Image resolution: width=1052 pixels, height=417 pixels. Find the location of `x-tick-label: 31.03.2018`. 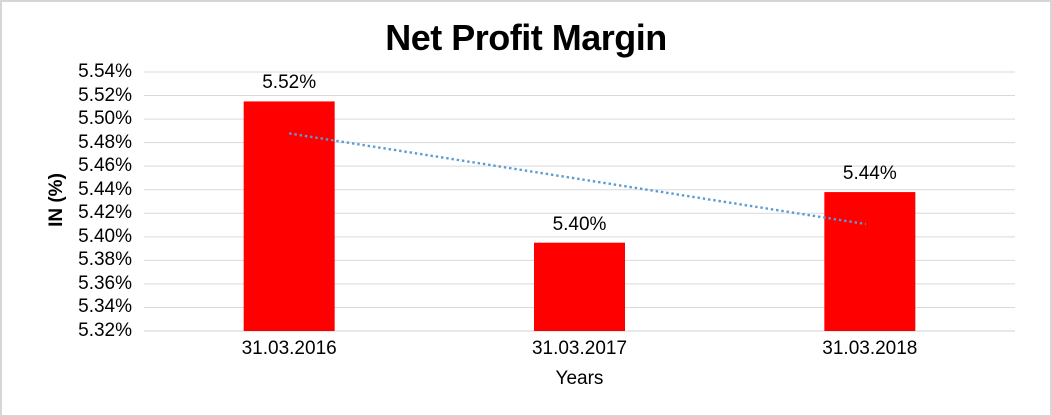

x-tick-label: 31.03.2018 is located at coordinates (870, 348).